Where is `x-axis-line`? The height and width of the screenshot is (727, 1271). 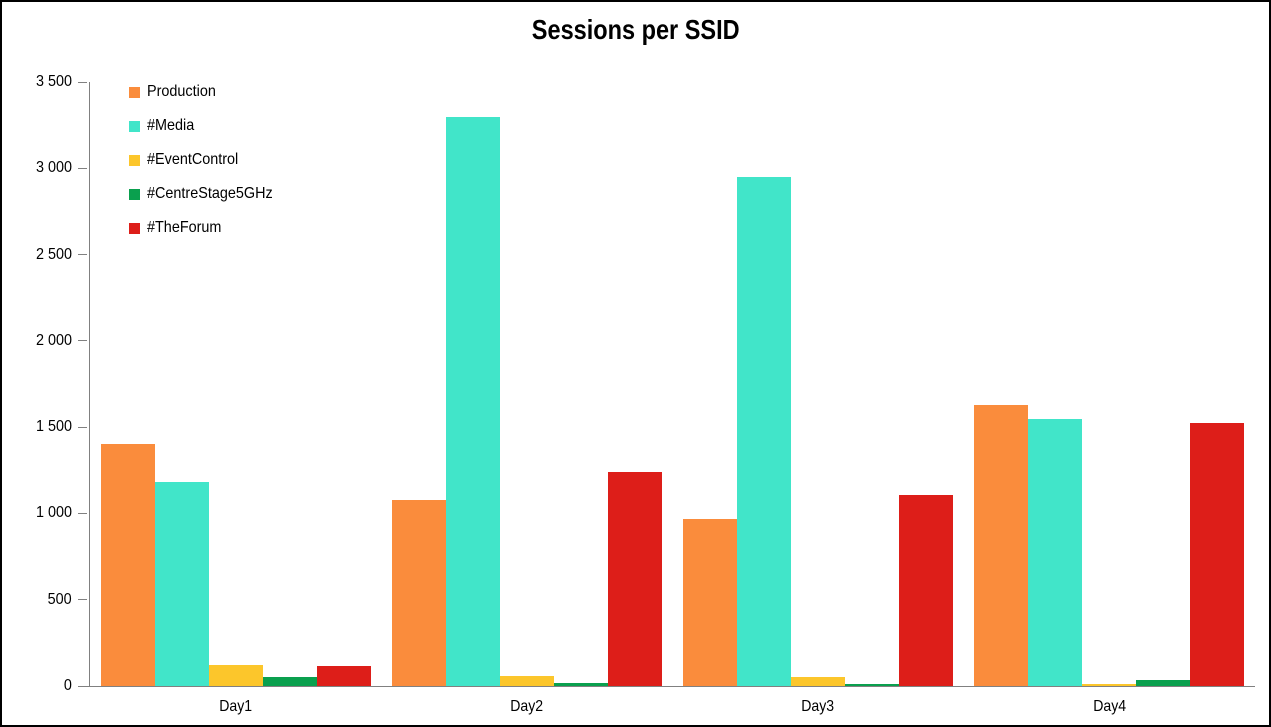
x-axis-line is located at coordinates (666, 686).